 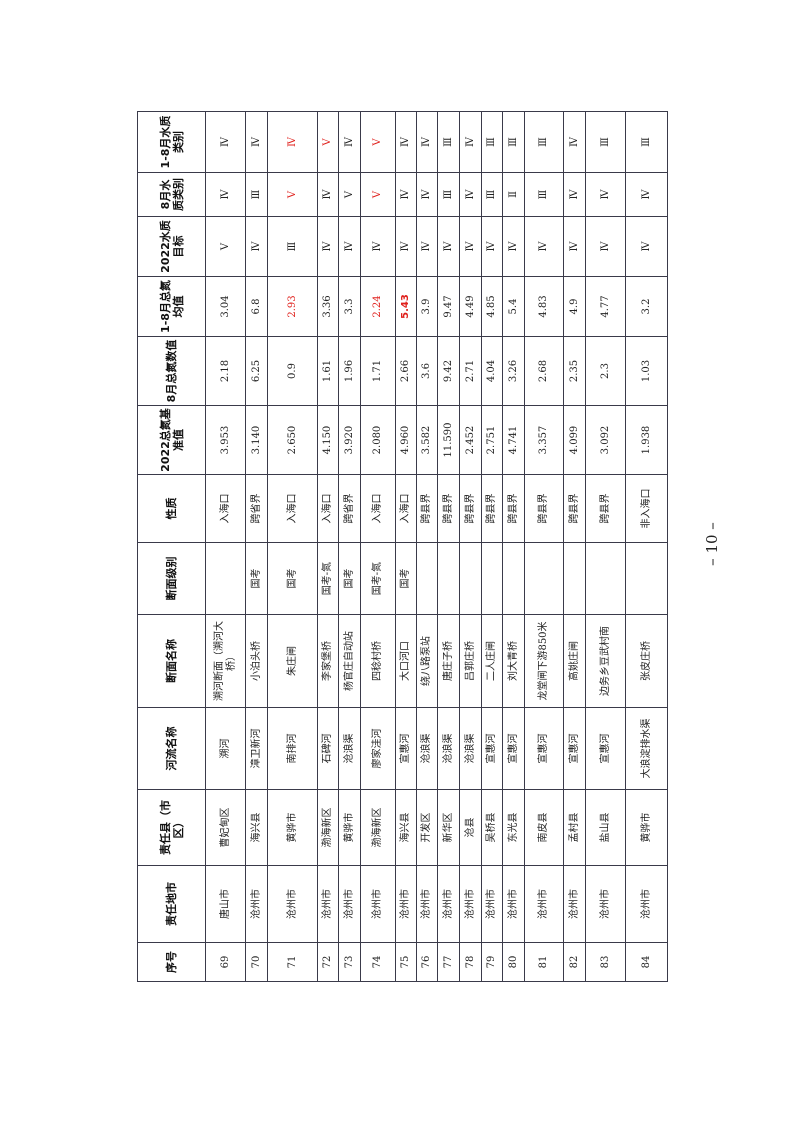 What do you see at coordinates (448, 306) in the screenshot?
I see `table-cell: 9.47` at bounding box center [448, 306].